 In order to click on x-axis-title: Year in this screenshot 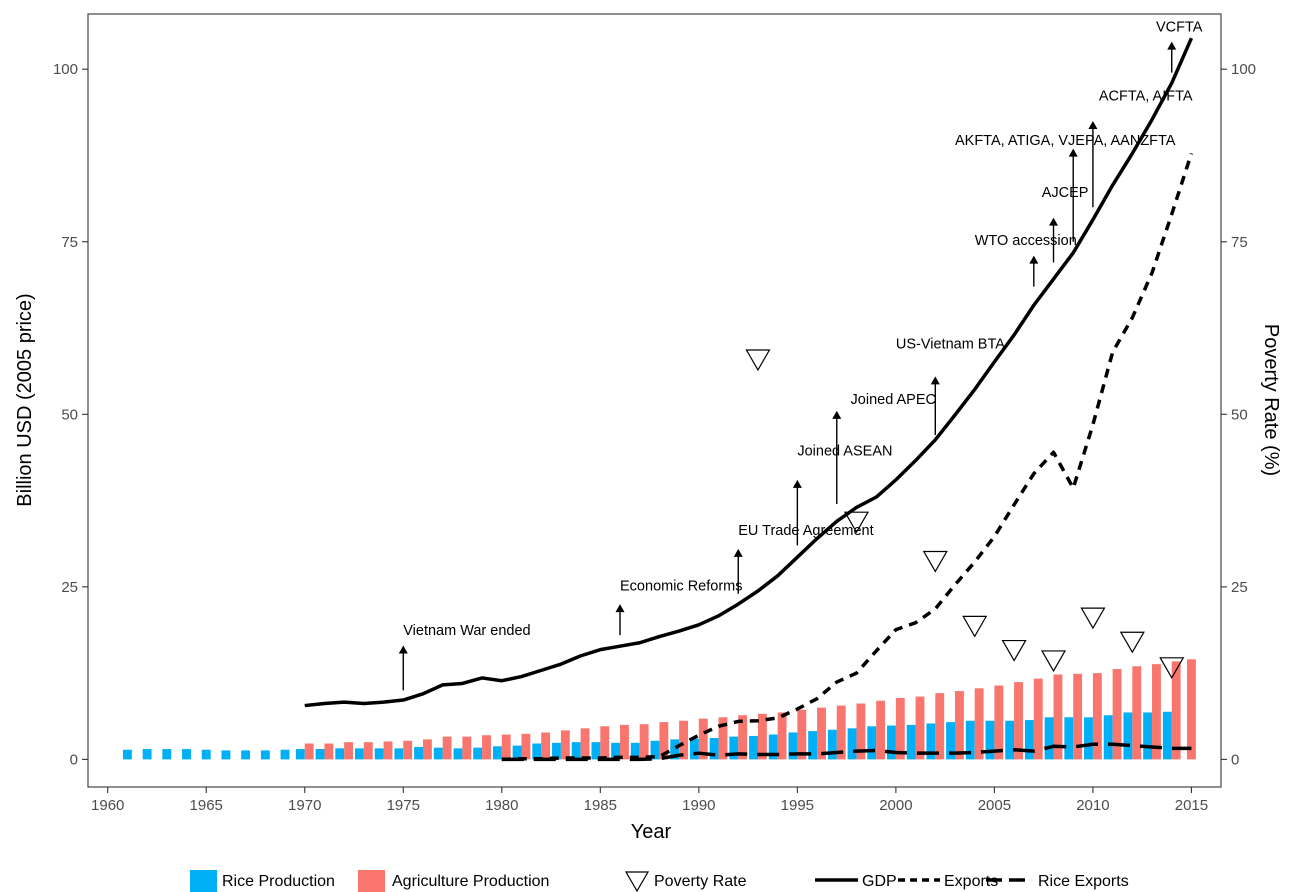, I will do `click(651, 832)`.